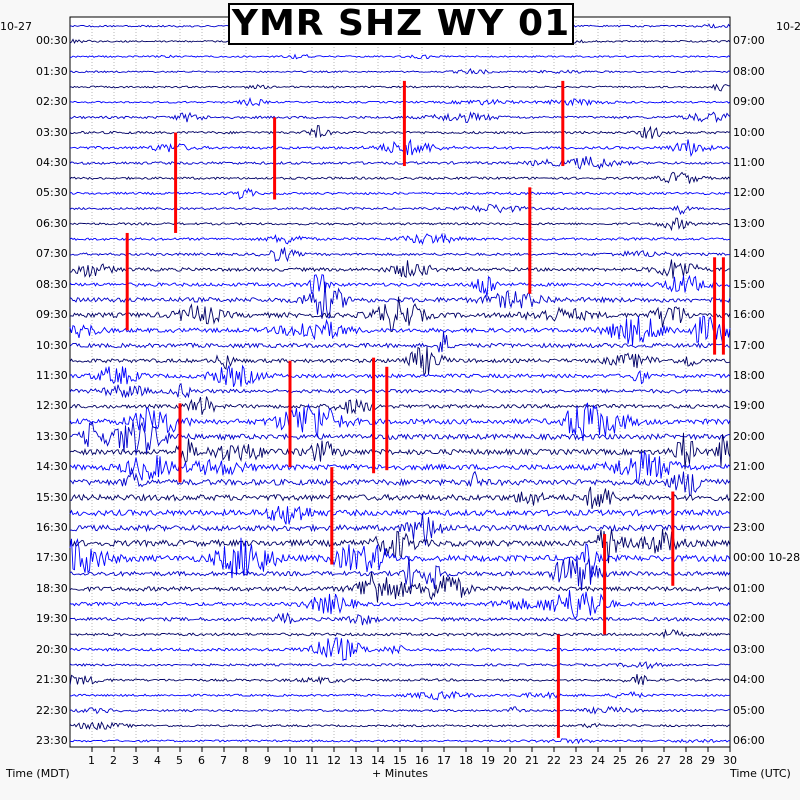 This screenshot has height=800, width=800. I want to click on x-tick-label: 22, so click(554, 760).